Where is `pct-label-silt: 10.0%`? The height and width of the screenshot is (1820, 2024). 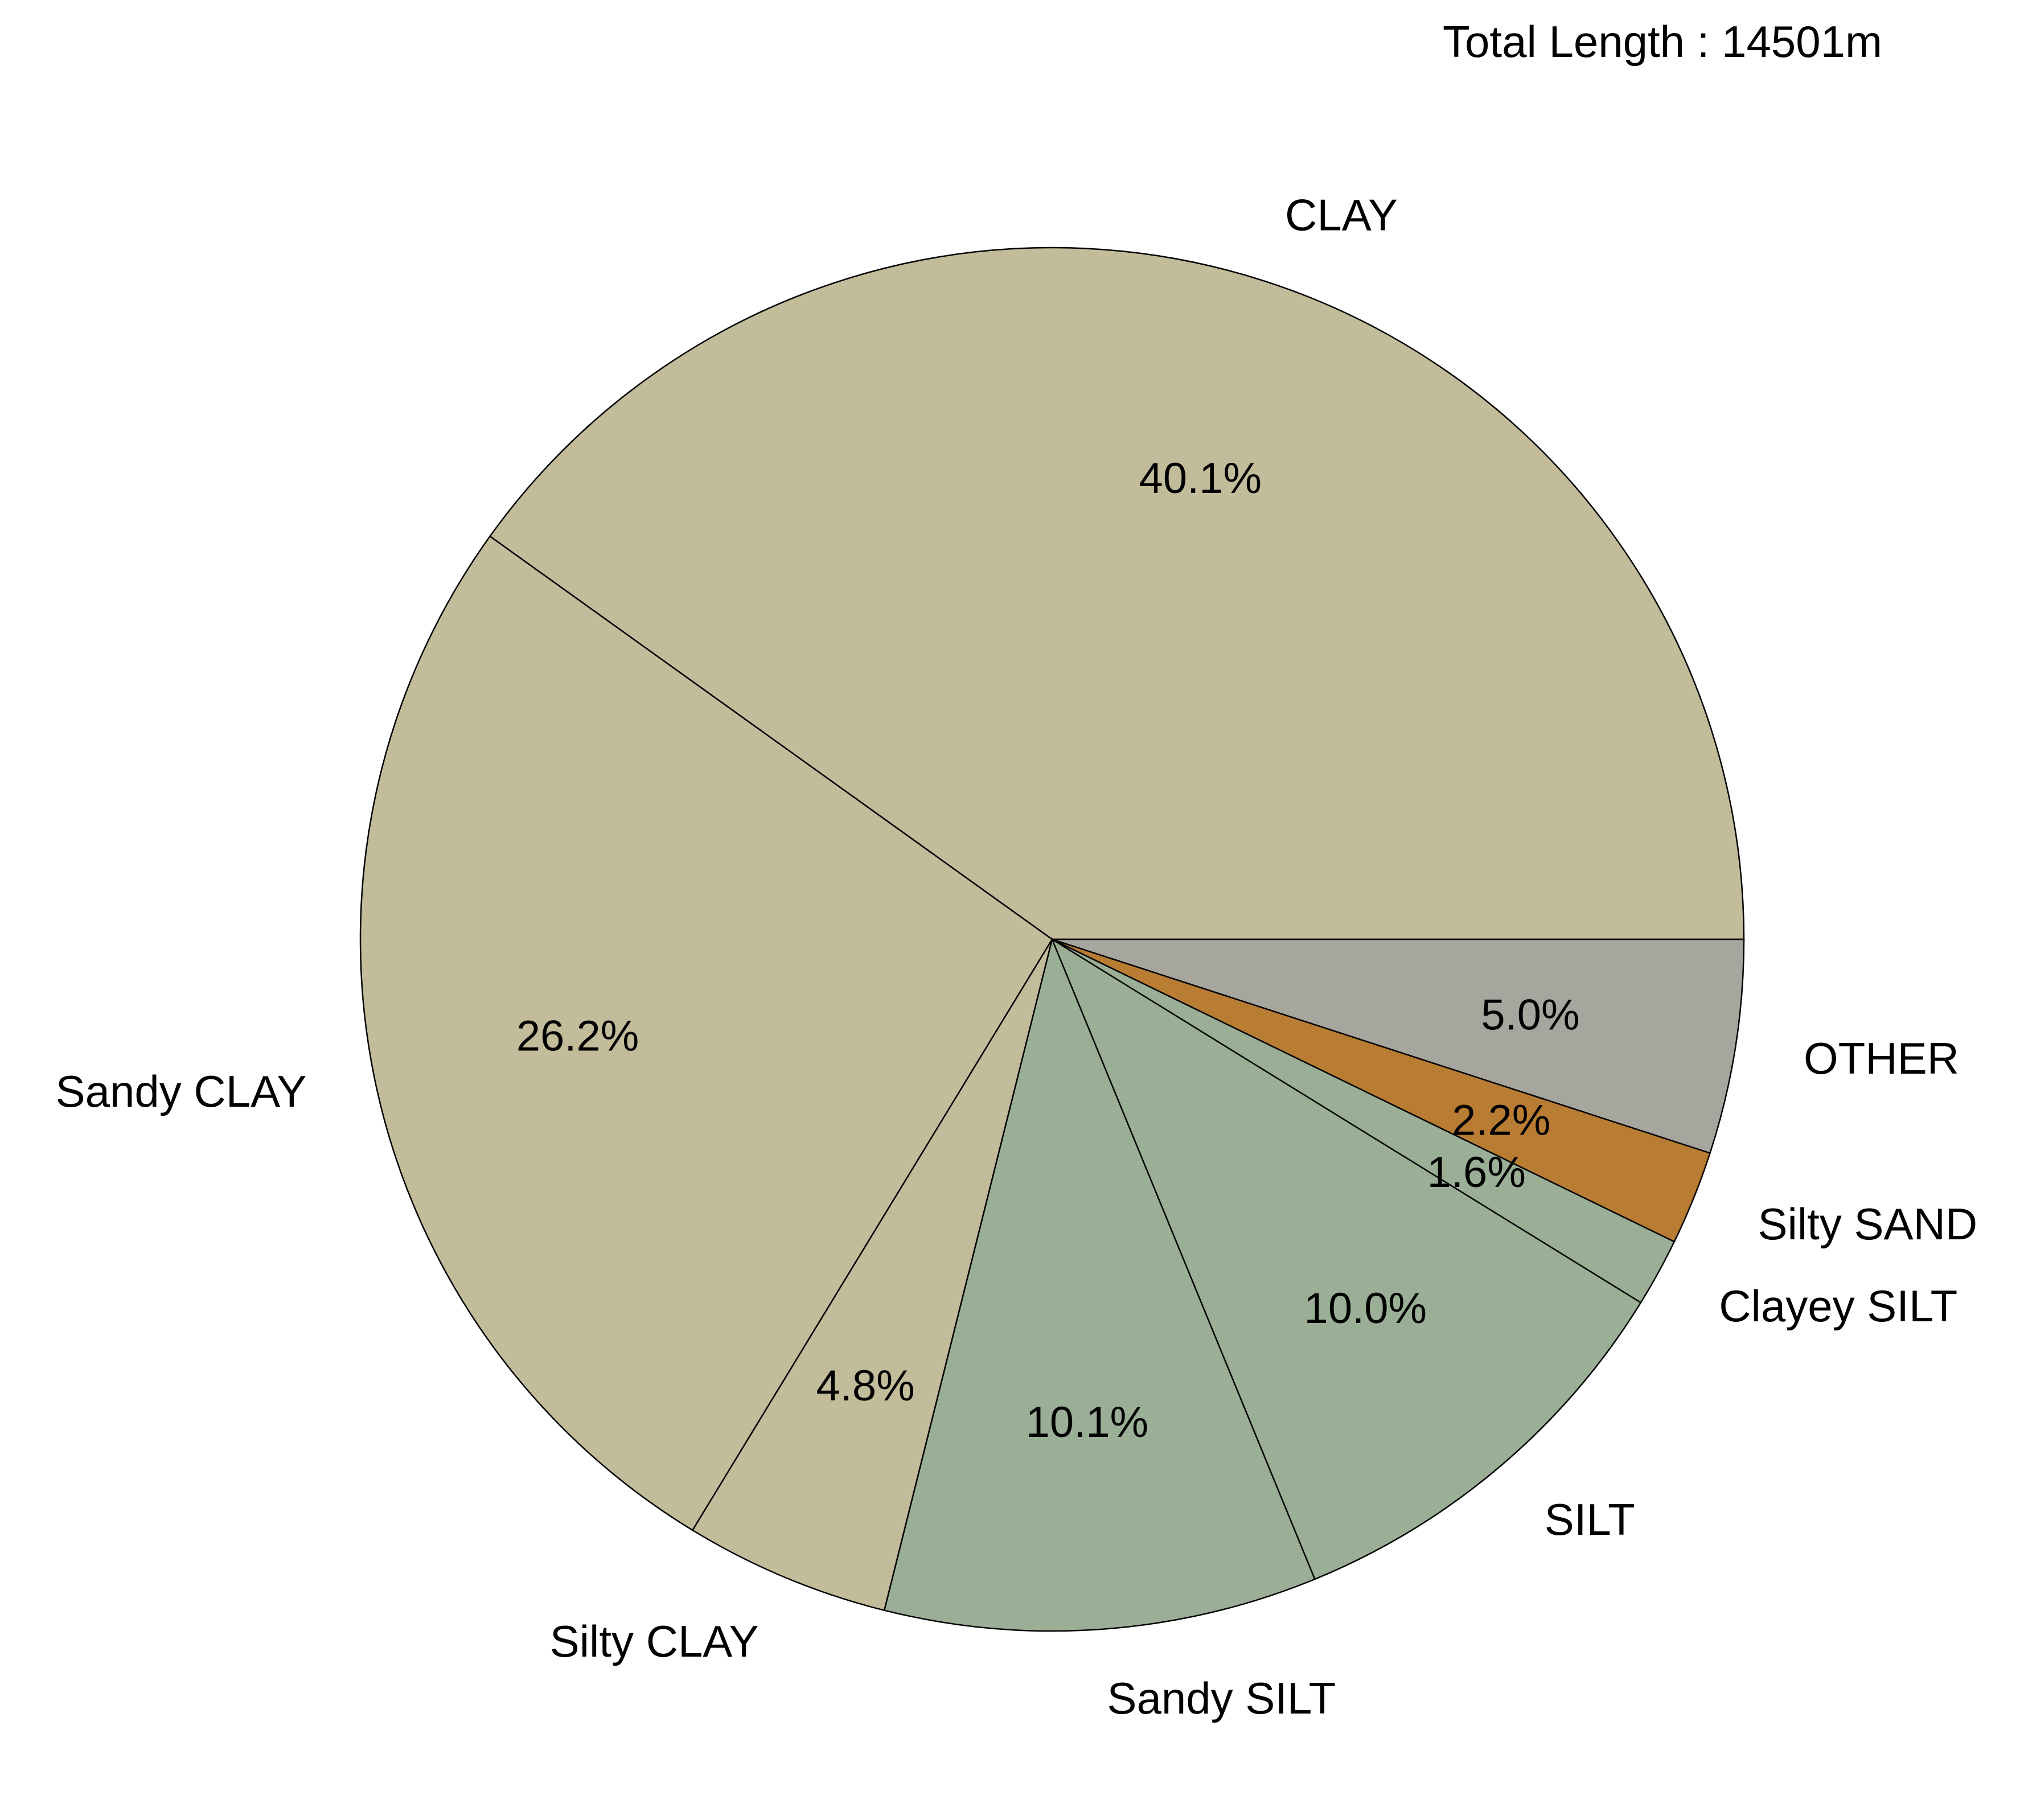
pct-label-silt: 10.0% is located at coordinates (1365, 1308).